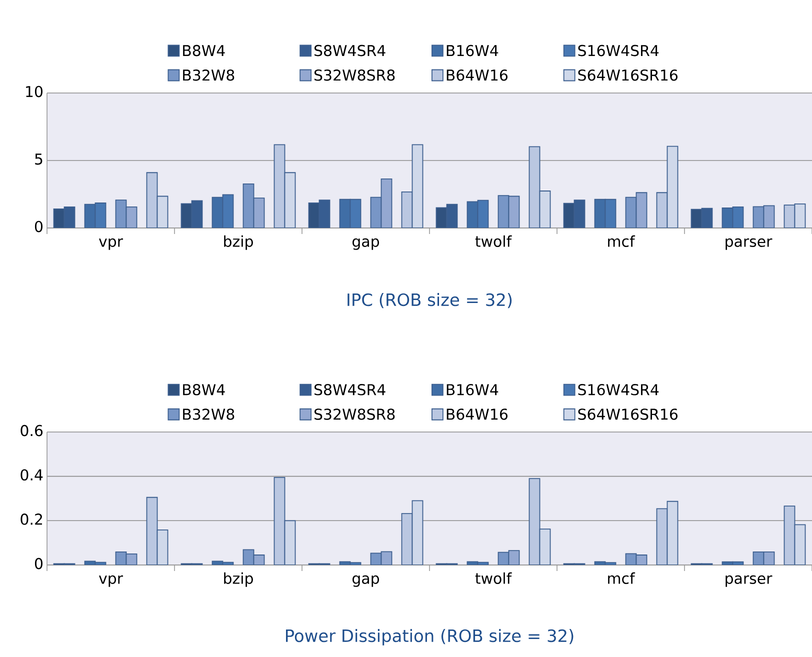 This screenshot has height=657, width=812. What do you see at coordinates (31, 519) in the screenshot?
I see `y-tick-label: 0.2` at bounding box center [31, 519].